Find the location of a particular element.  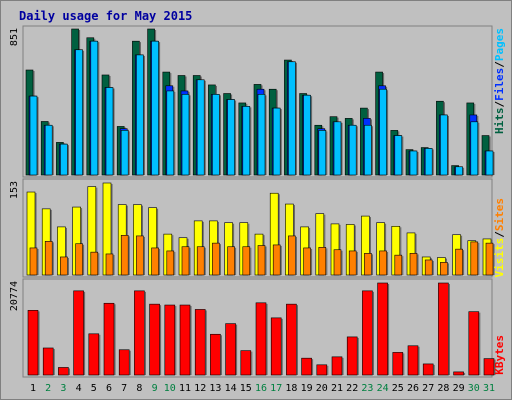

day-label: 14 is located at coordinates (231, 388).